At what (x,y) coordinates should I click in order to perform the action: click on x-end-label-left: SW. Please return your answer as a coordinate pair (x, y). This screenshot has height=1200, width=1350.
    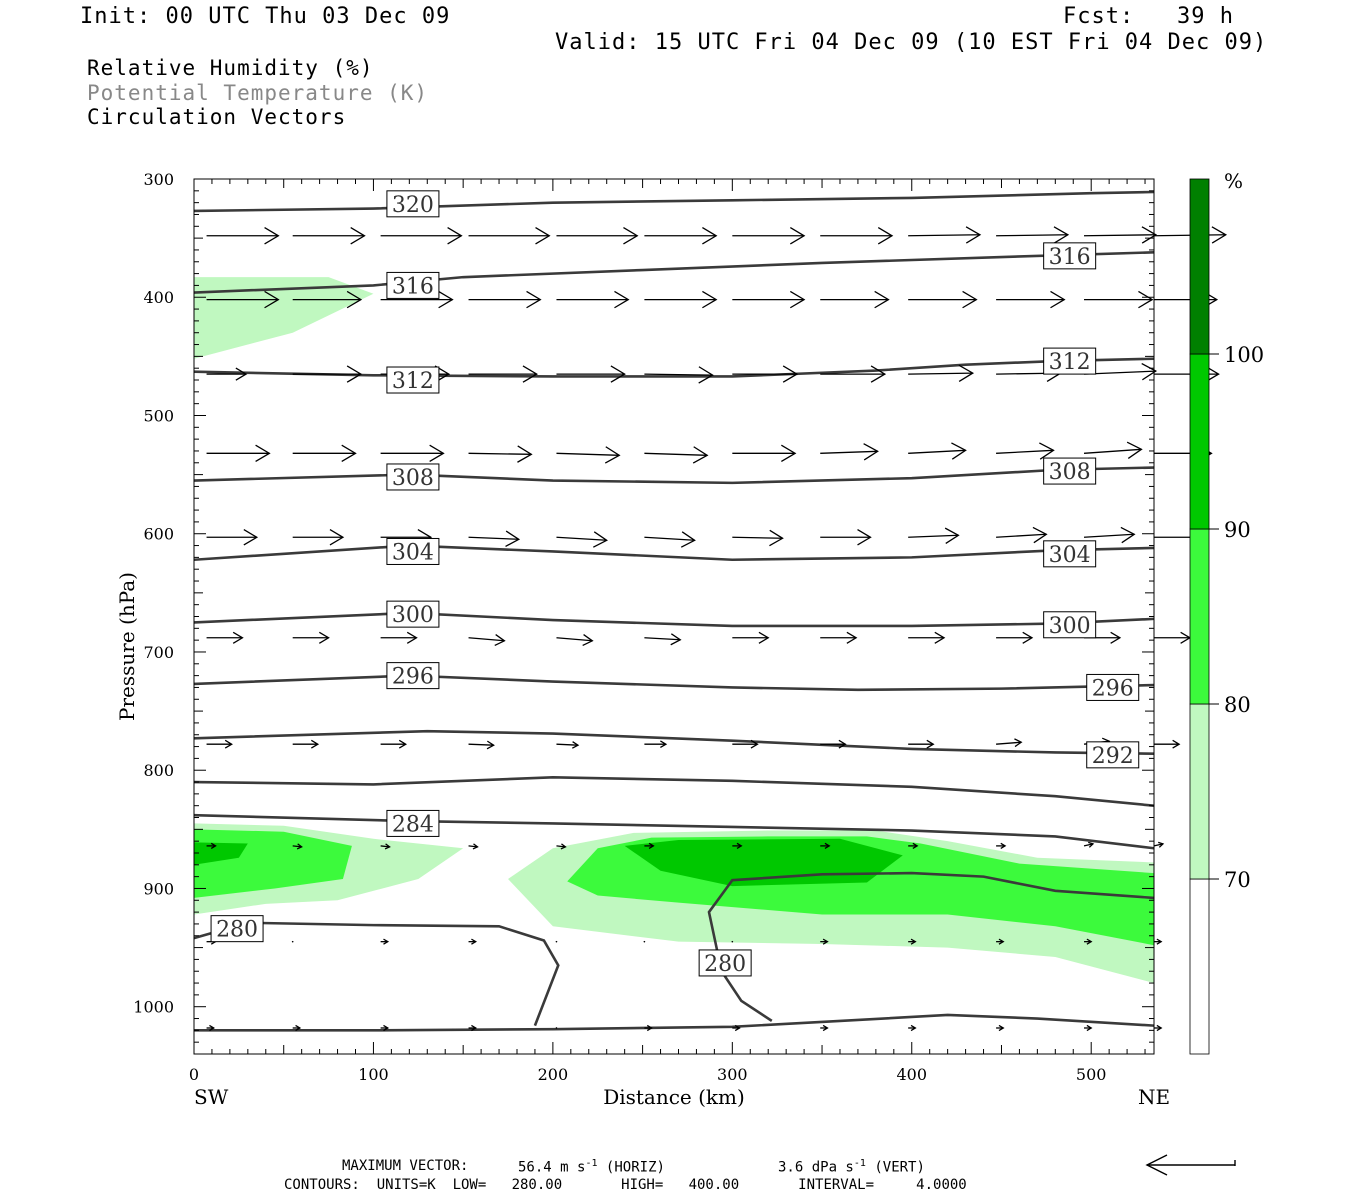
    Looking at the image, I should click on (211, 1097).